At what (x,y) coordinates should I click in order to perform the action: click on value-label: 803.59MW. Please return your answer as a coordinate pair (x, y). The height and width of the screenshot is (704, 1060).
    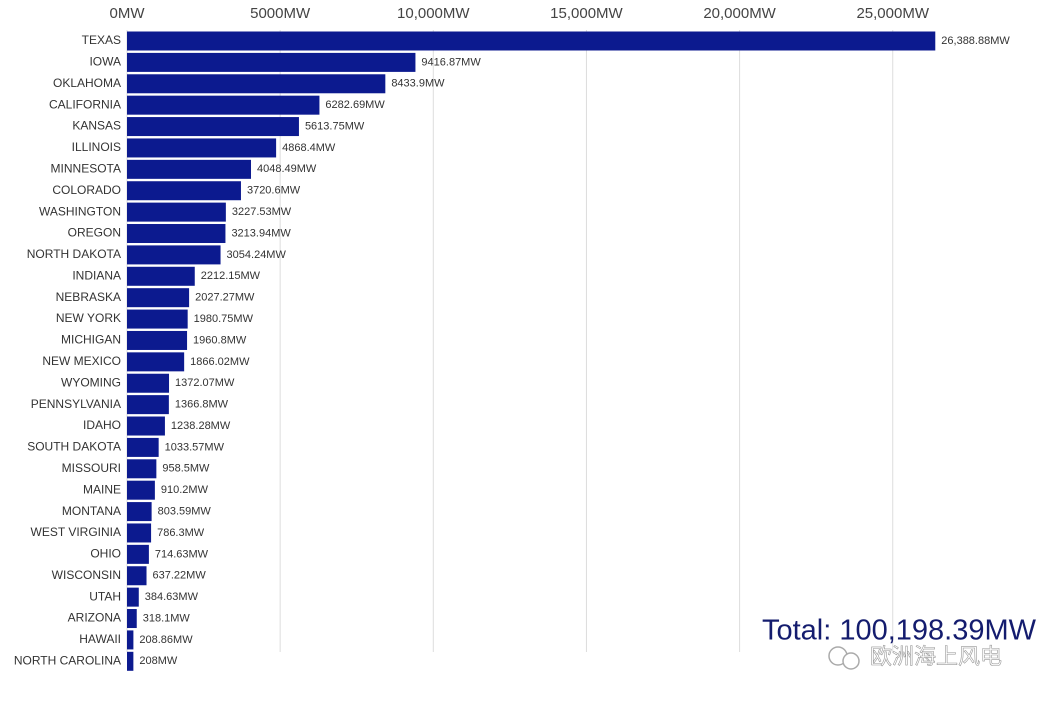
    Looking at the image, I should click on (185, 511).